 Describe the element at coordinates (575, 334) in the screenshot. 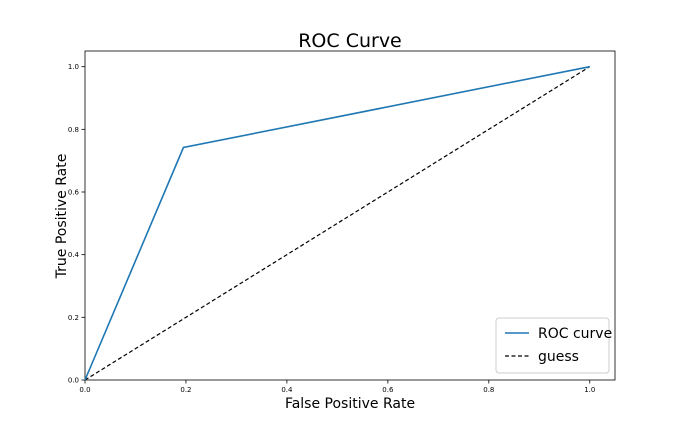

I see `legend-roc-curve-label: ROC curve` at that location.